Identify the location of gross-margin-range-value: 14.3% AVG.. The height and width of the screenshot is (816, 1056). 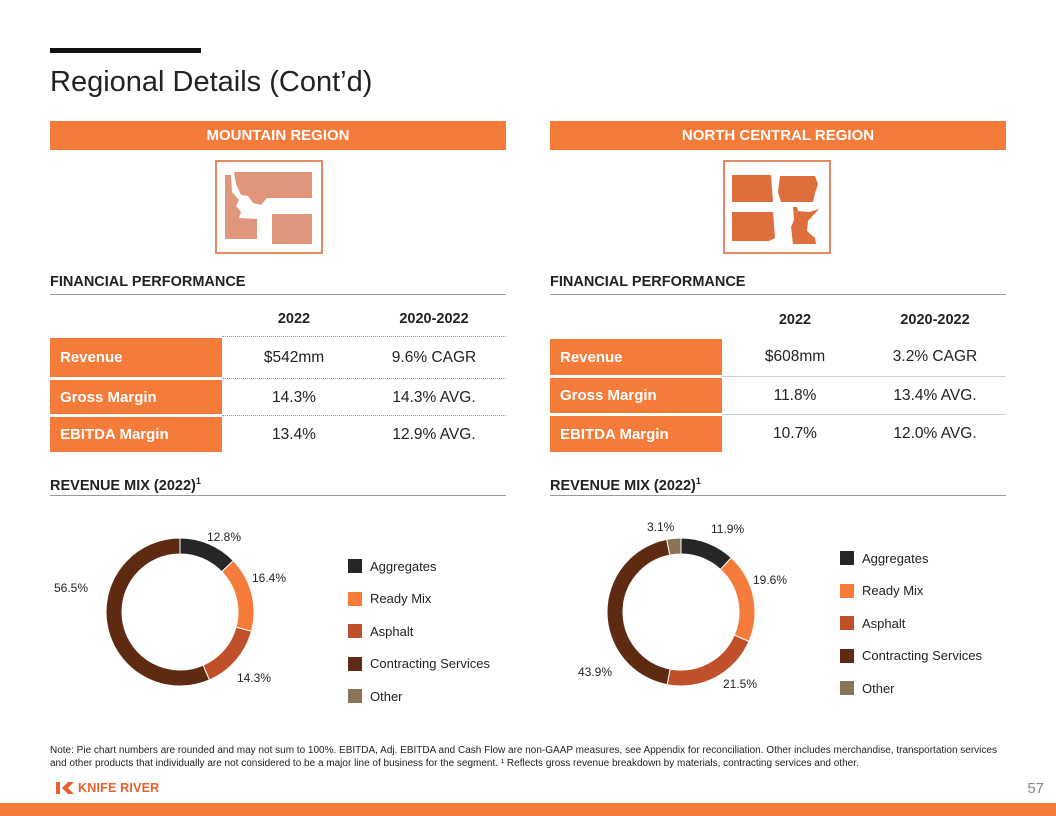
(434, 397).